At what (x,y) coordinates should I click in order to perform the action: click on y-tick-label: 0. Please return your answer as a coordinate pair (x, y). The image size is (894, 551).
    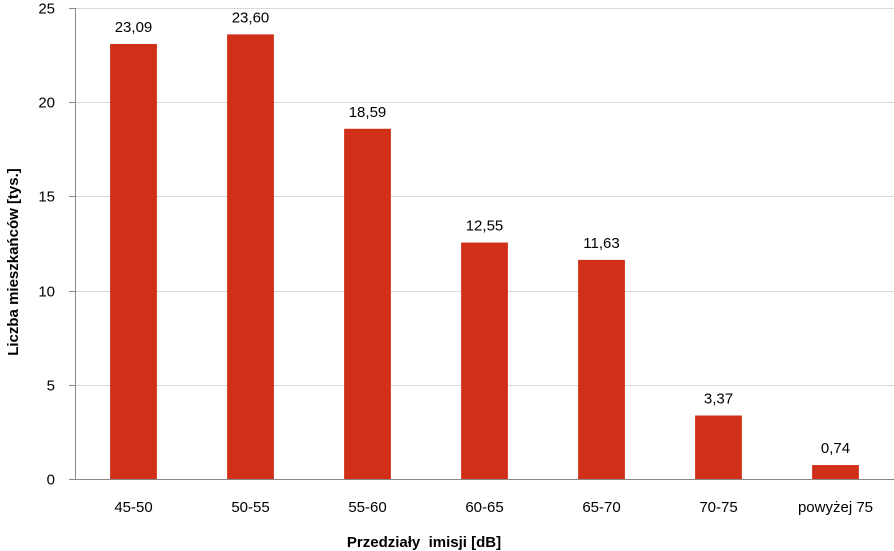
    Looking at the image, I should click on (51, 480).